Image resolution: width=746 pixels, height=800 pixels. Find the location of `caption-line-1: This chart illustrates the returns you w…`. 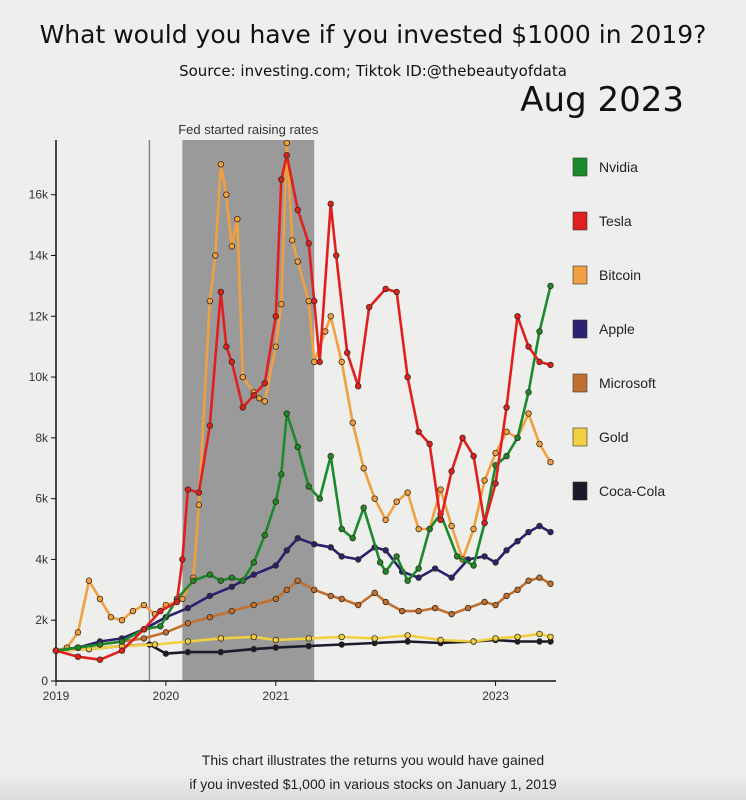

caption-line-1: This chart illustrates the returns you w… is located at coordinates (373, 760).